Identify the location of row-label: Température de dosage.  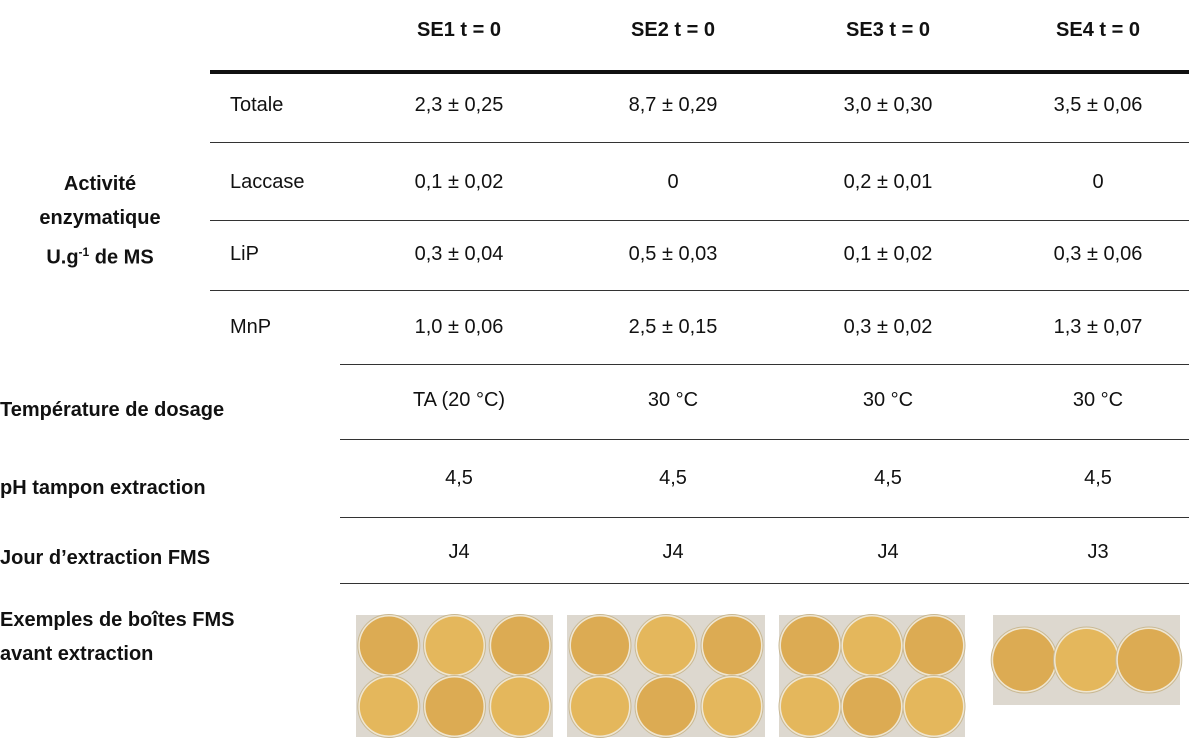
(112, 410).